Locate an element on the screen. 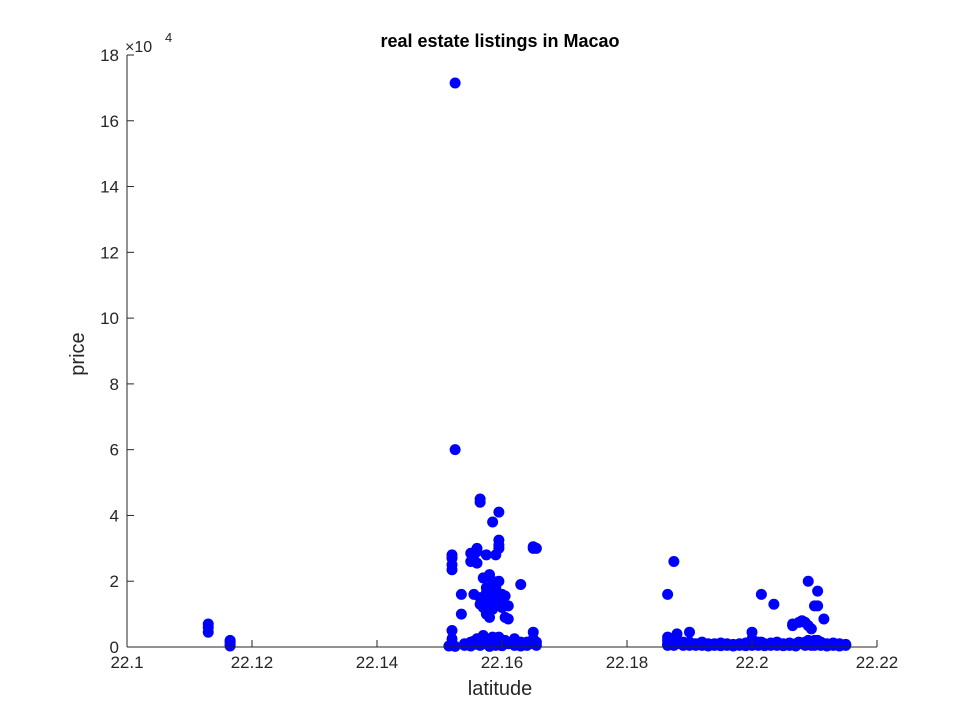  x-tick-label: 22.22 is located at coordinates (877, 662).